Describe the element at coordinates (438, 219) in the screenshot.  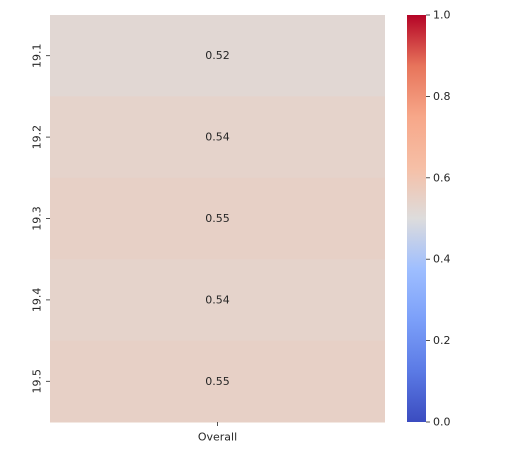
I see `colorbar-axis: 0.0 0.2 0.4 0.6 0.8 1.0` at that location.